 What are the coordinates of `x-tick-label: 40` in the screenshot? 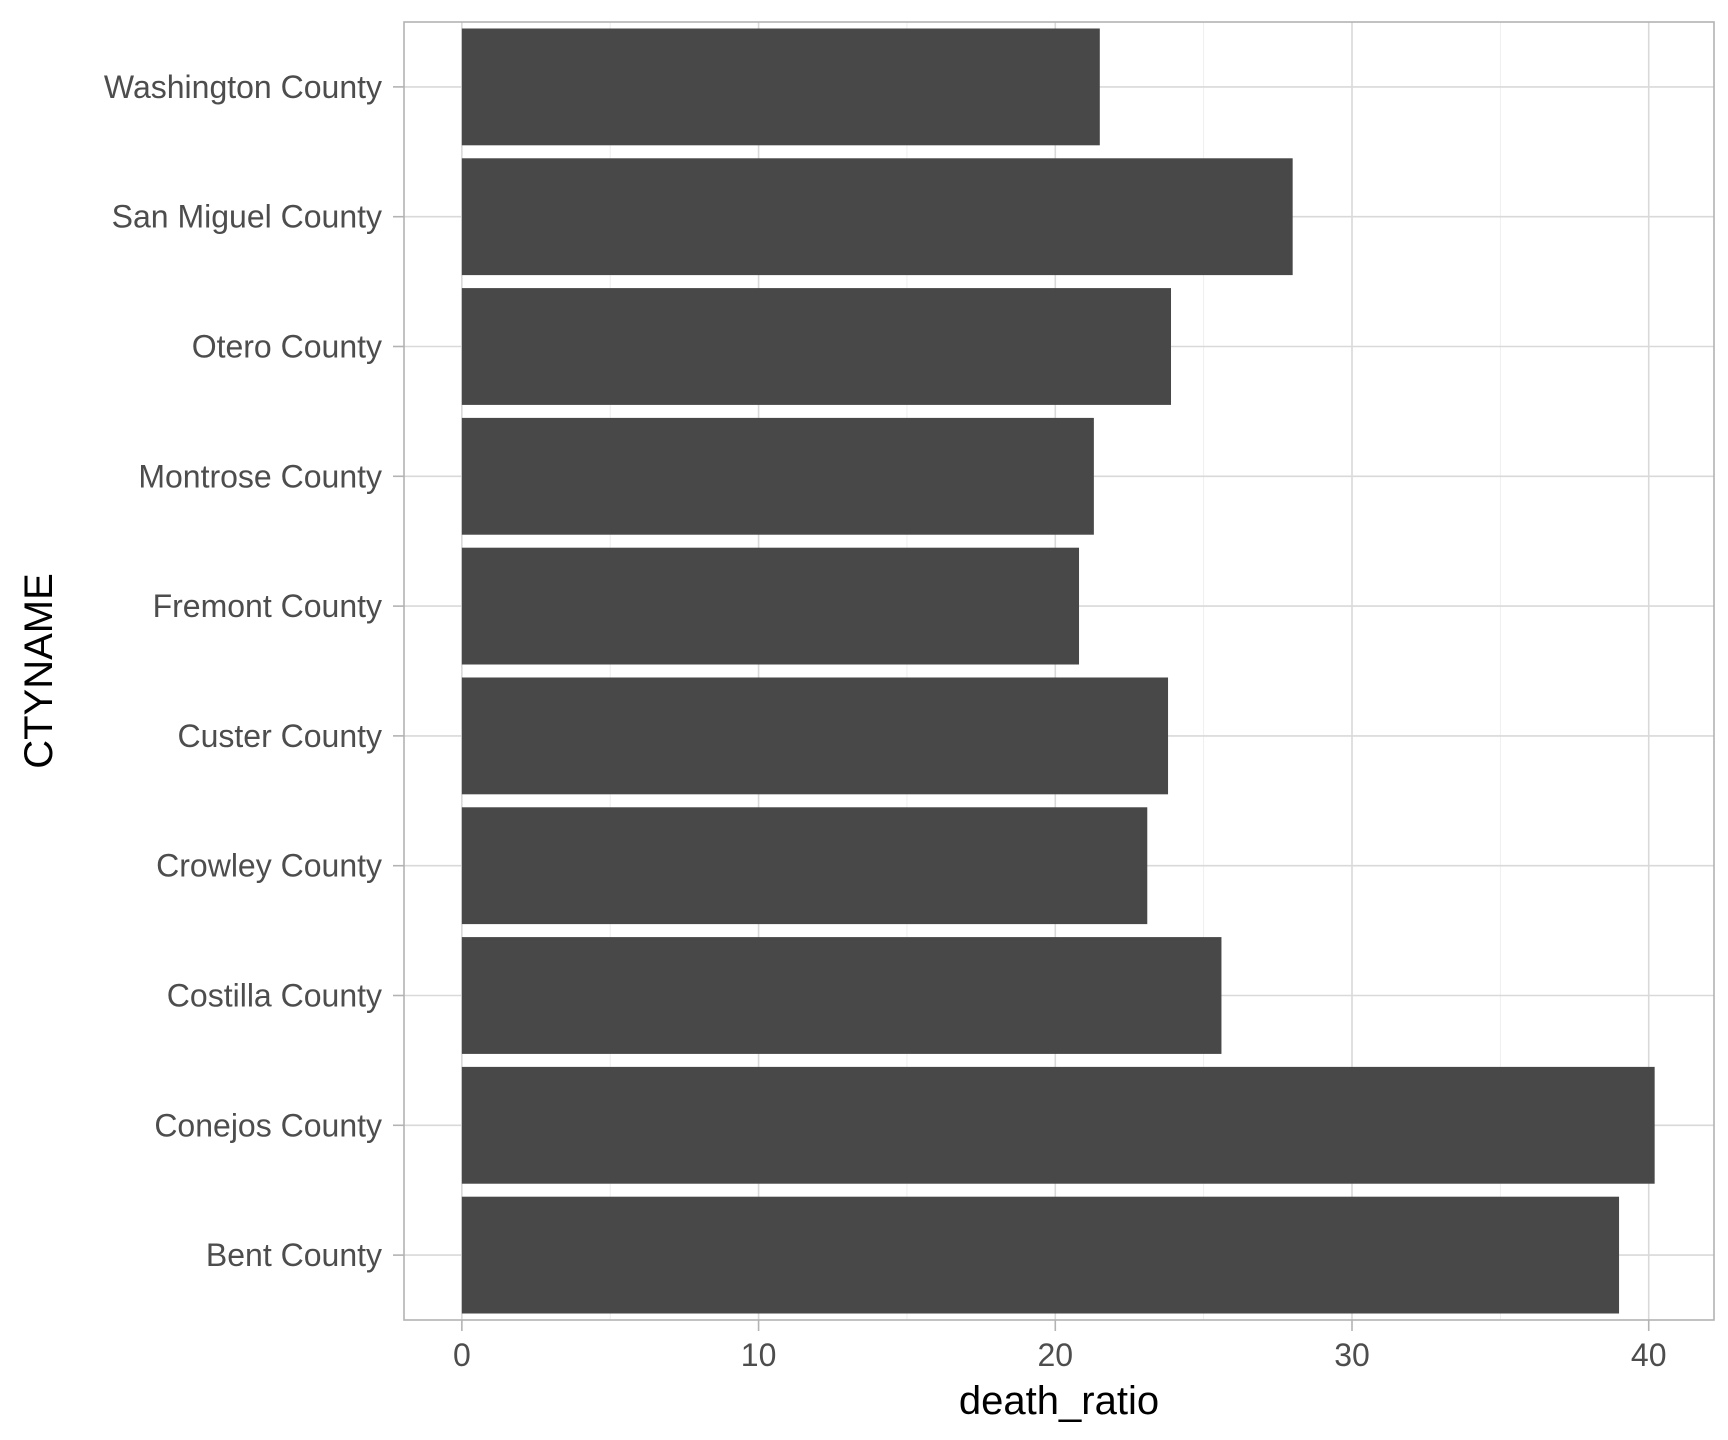 It's located at (1649, 1355).